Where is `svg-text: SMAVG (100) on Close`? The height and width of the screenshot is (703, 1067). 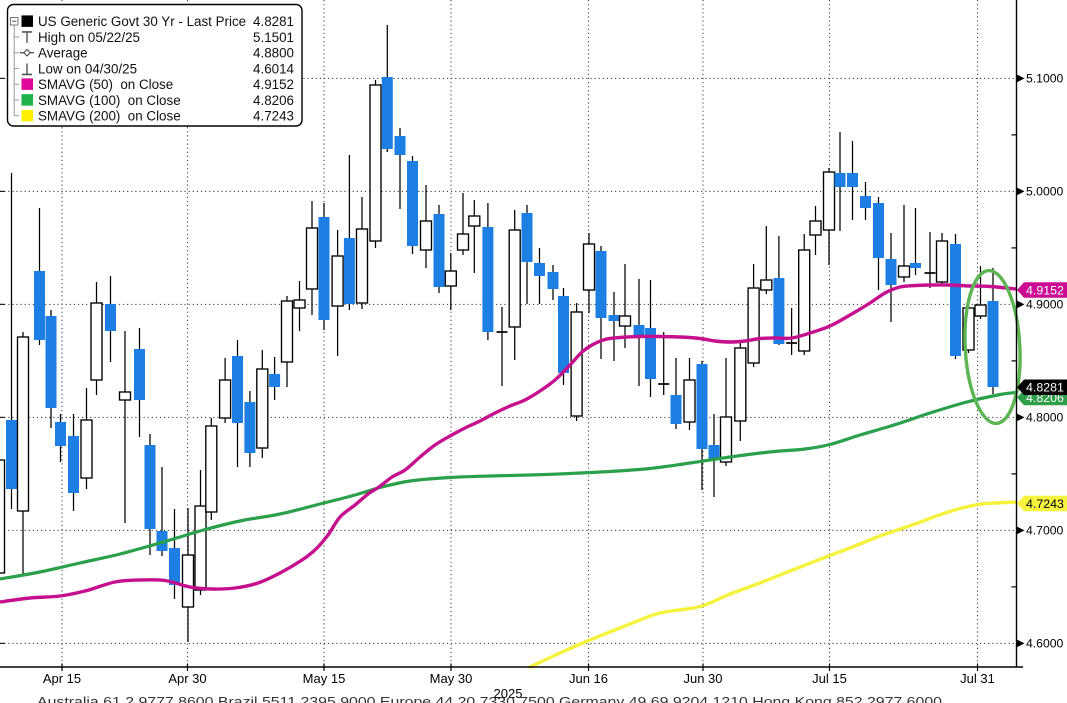
svg-text: SMAVG (100) on Close is located at coordinates (109, 100).